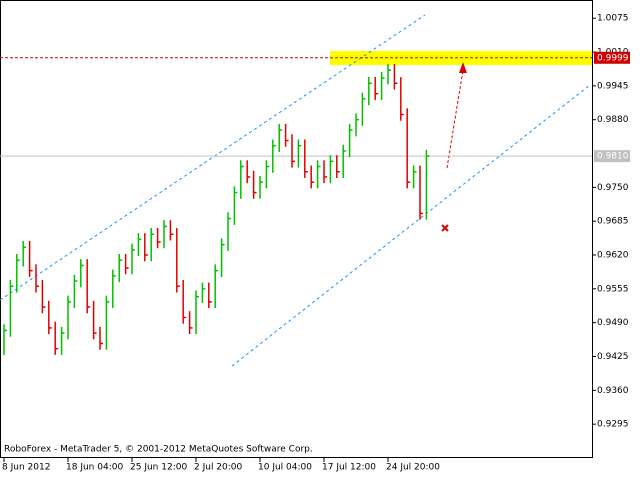 This screenshot has width=640, height=483. What do you see at coordinates (26, 468) in the screenshot?
I see `x-tick-label: 8 Jun 2012` at bounding box center [26, 468].